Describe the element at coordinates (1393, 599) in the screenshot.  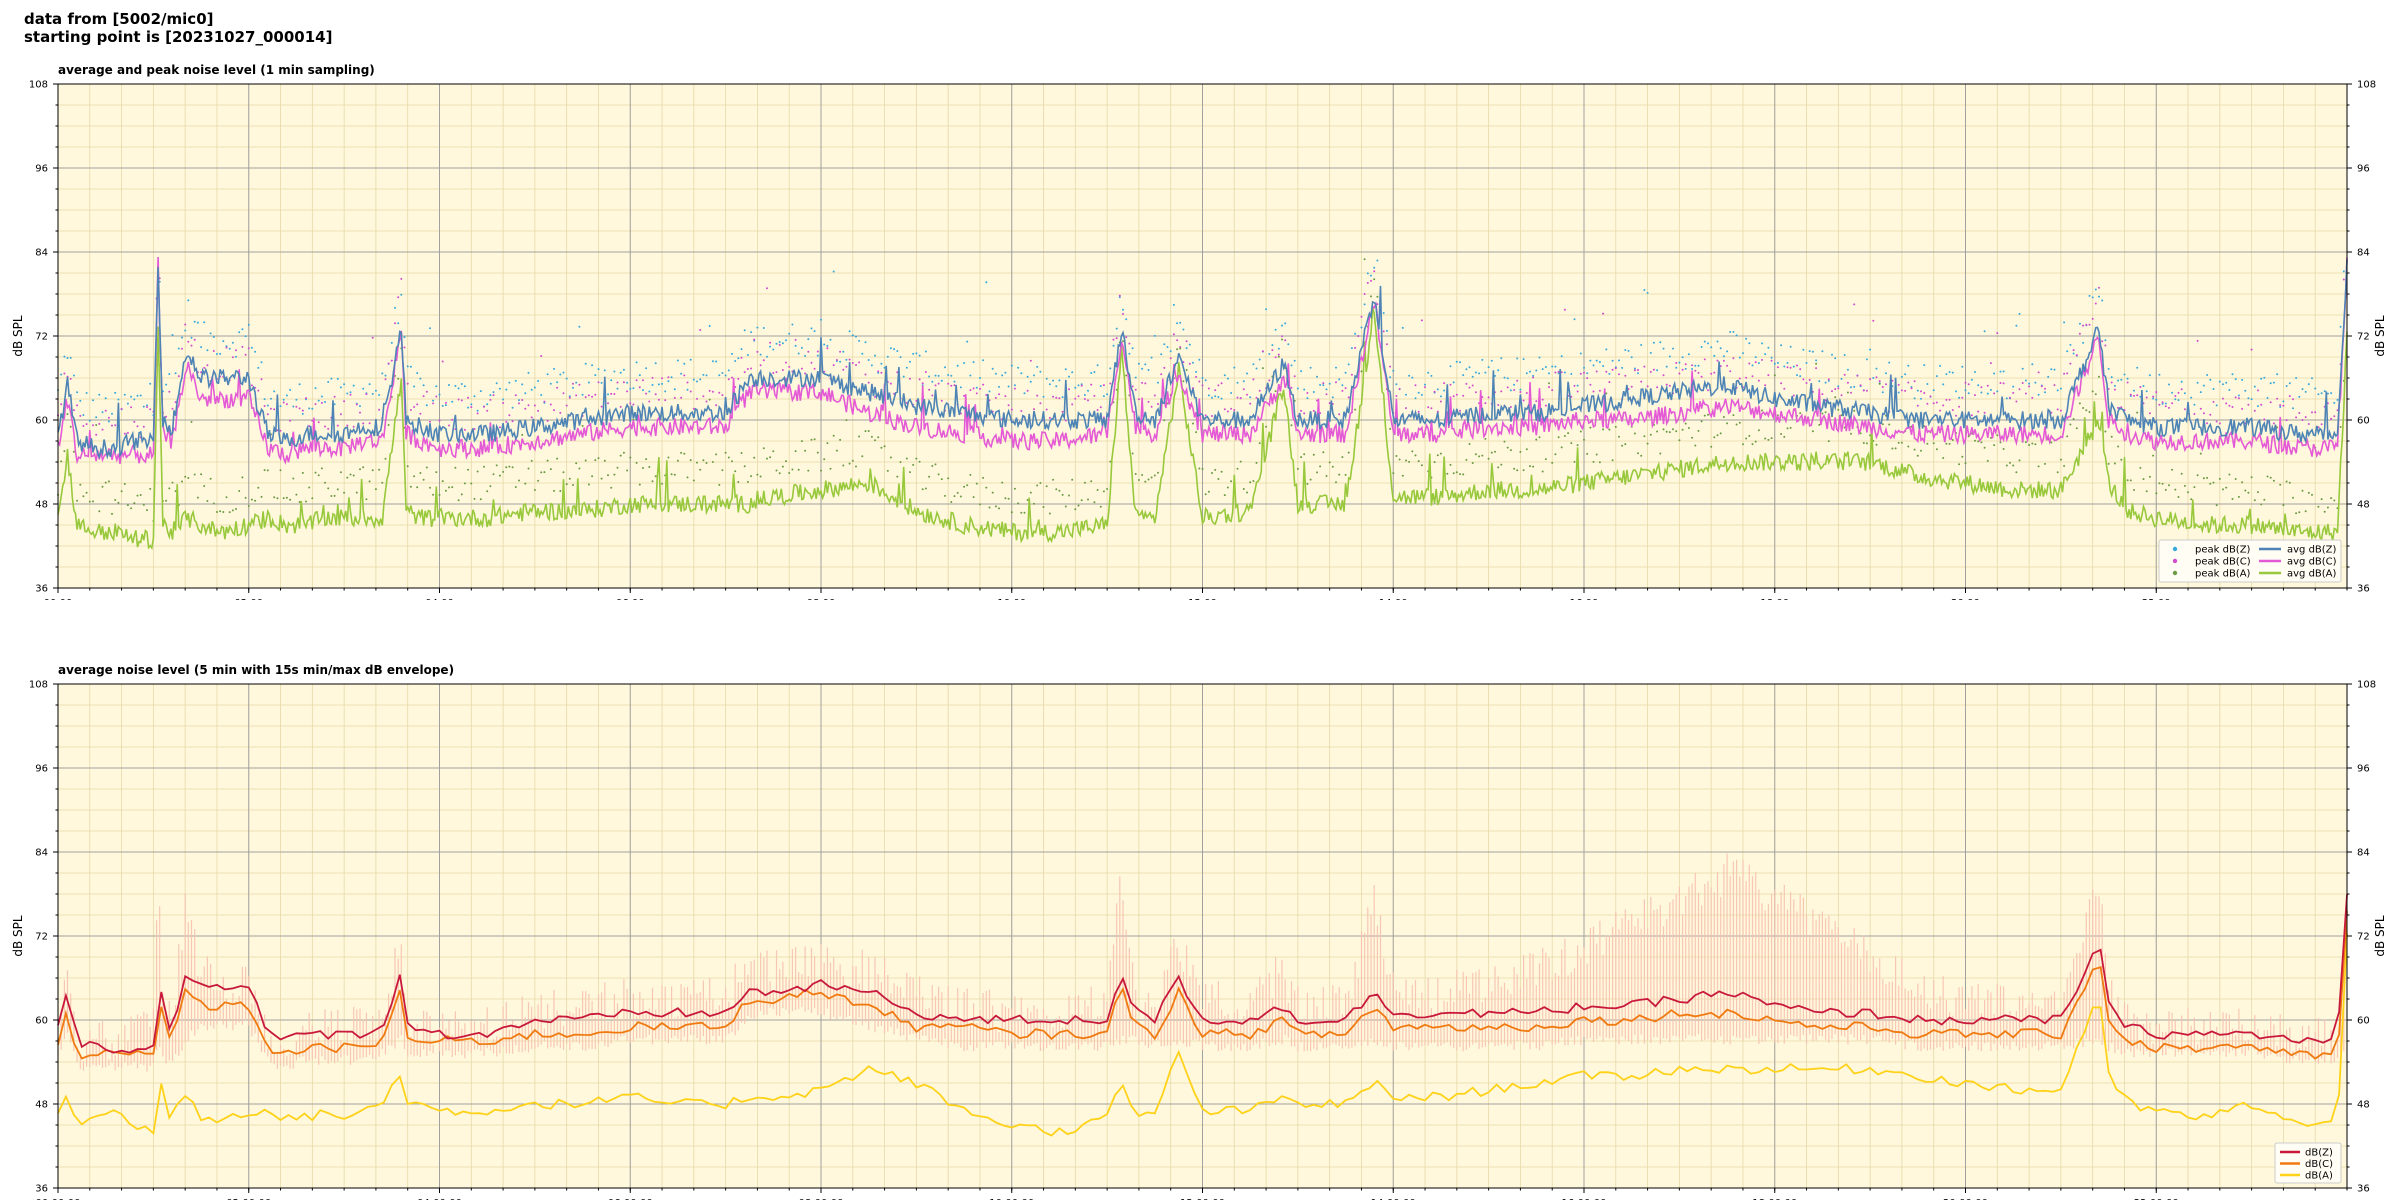
I see `x-tick-label: 14:00` at that location.